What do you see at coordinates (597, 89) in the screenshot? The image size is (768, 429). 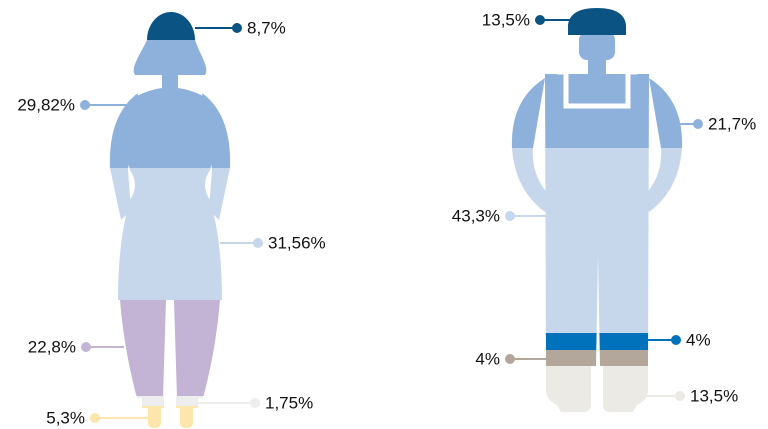 I see `overall-bib` at bounding box center [597, 89].